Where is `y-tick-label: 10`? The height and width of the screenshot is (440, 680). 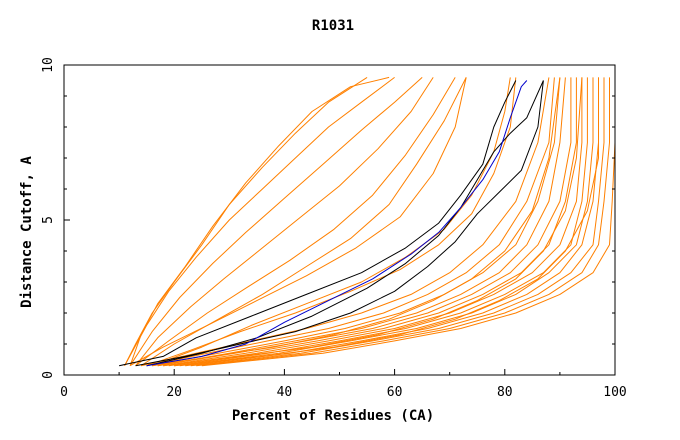 y-tick-label: 10 is located at coordinates (48, 65).